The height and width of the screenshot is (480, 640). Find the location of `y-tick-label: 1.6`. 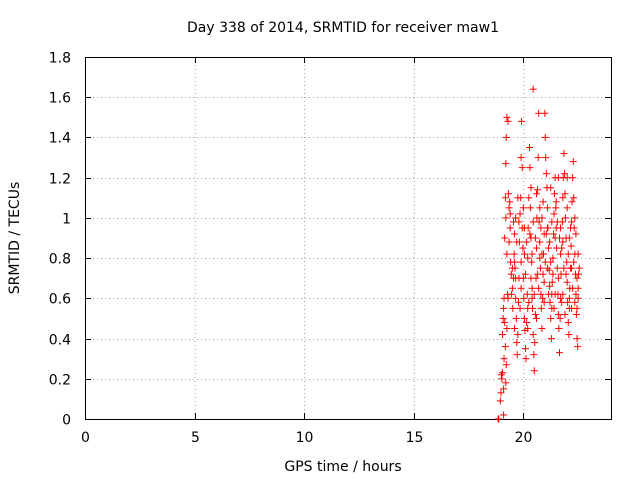

y-tick-label: 1.6 is located at coordinates (60, 99).